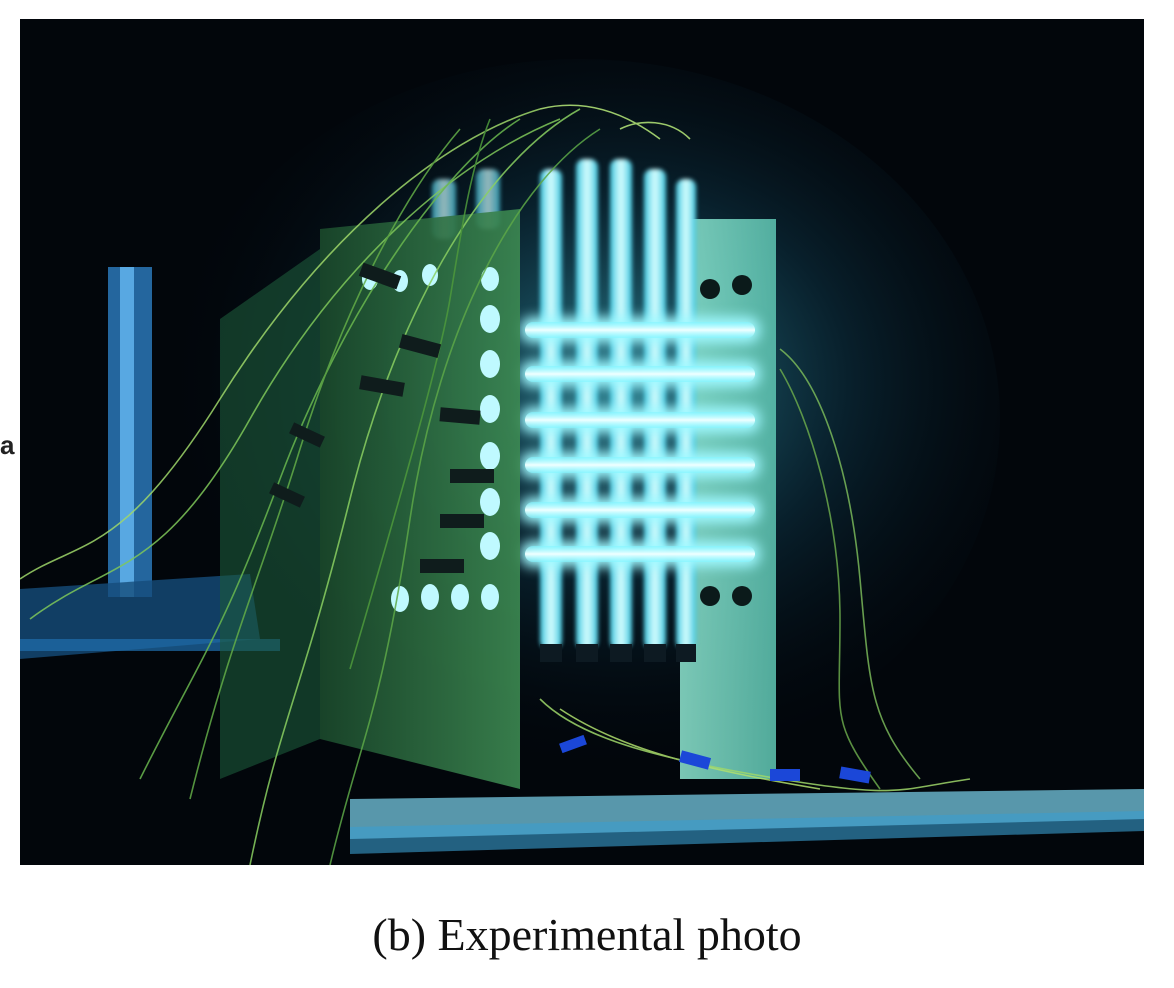 The height and width of the screenshot is (988, 1174). I want to click on tube-caps, so click(618, 653).